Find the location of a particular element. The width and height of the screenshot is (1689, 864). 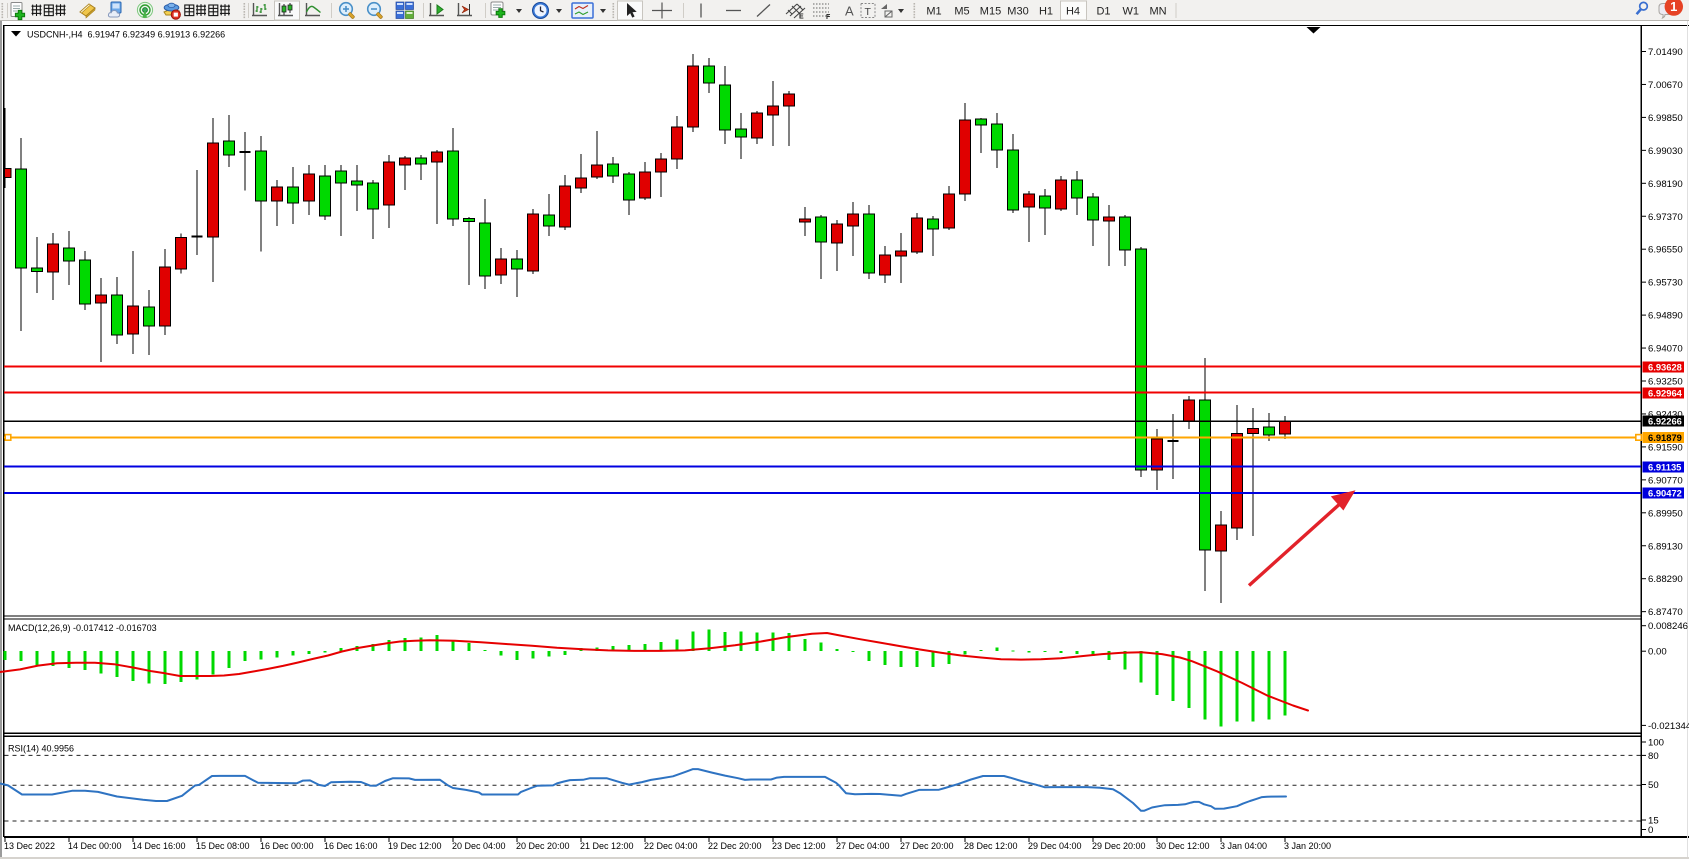

svg-text: 6.90770 is located at coordinates (1665, 480).